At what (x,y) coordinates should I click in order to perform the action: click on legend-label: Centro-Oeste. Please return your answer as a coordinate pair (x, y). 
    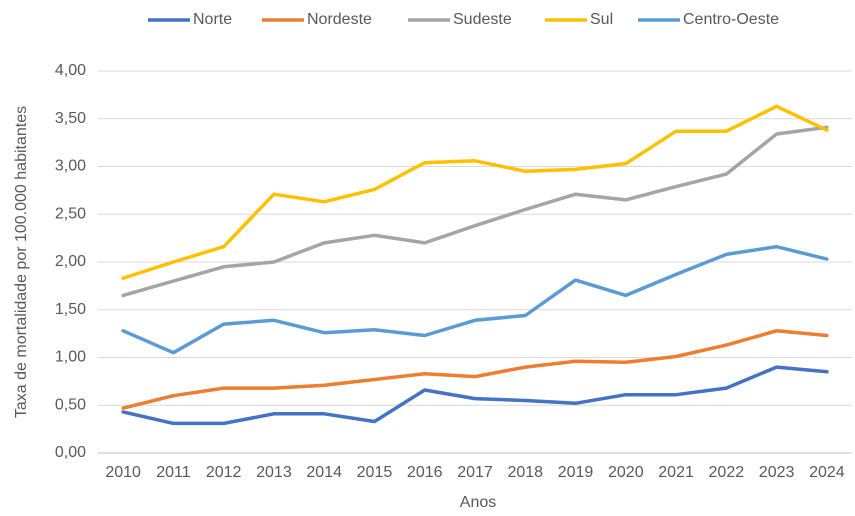
    Looking at the image, I should click on (731, 19).